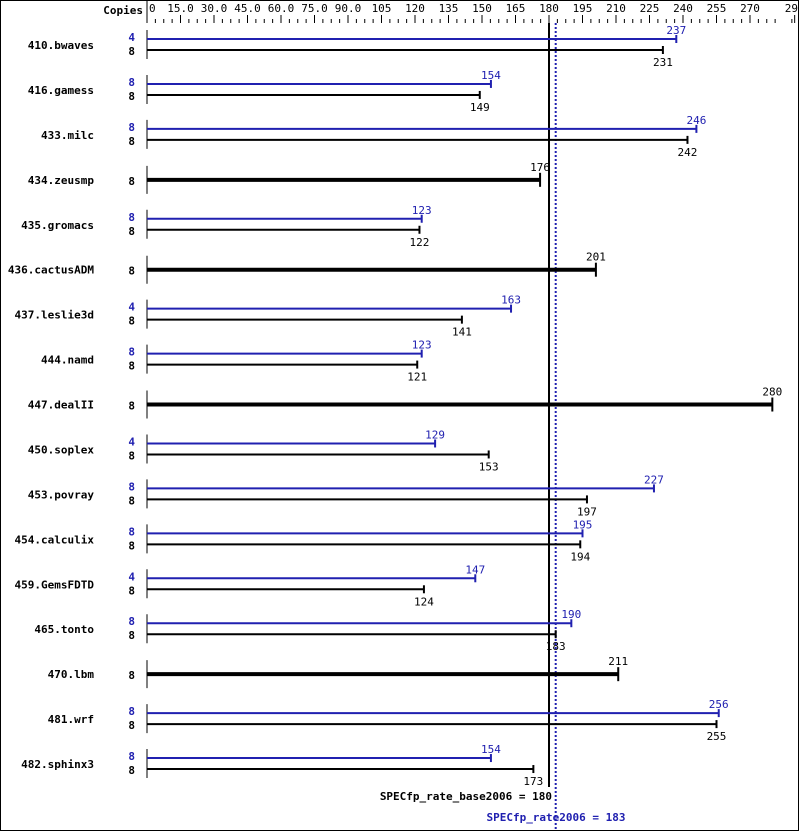 Image resolution: width=799 pixels, height=831 pixels. I want to click on tick-label: 105, so click(382, 8).